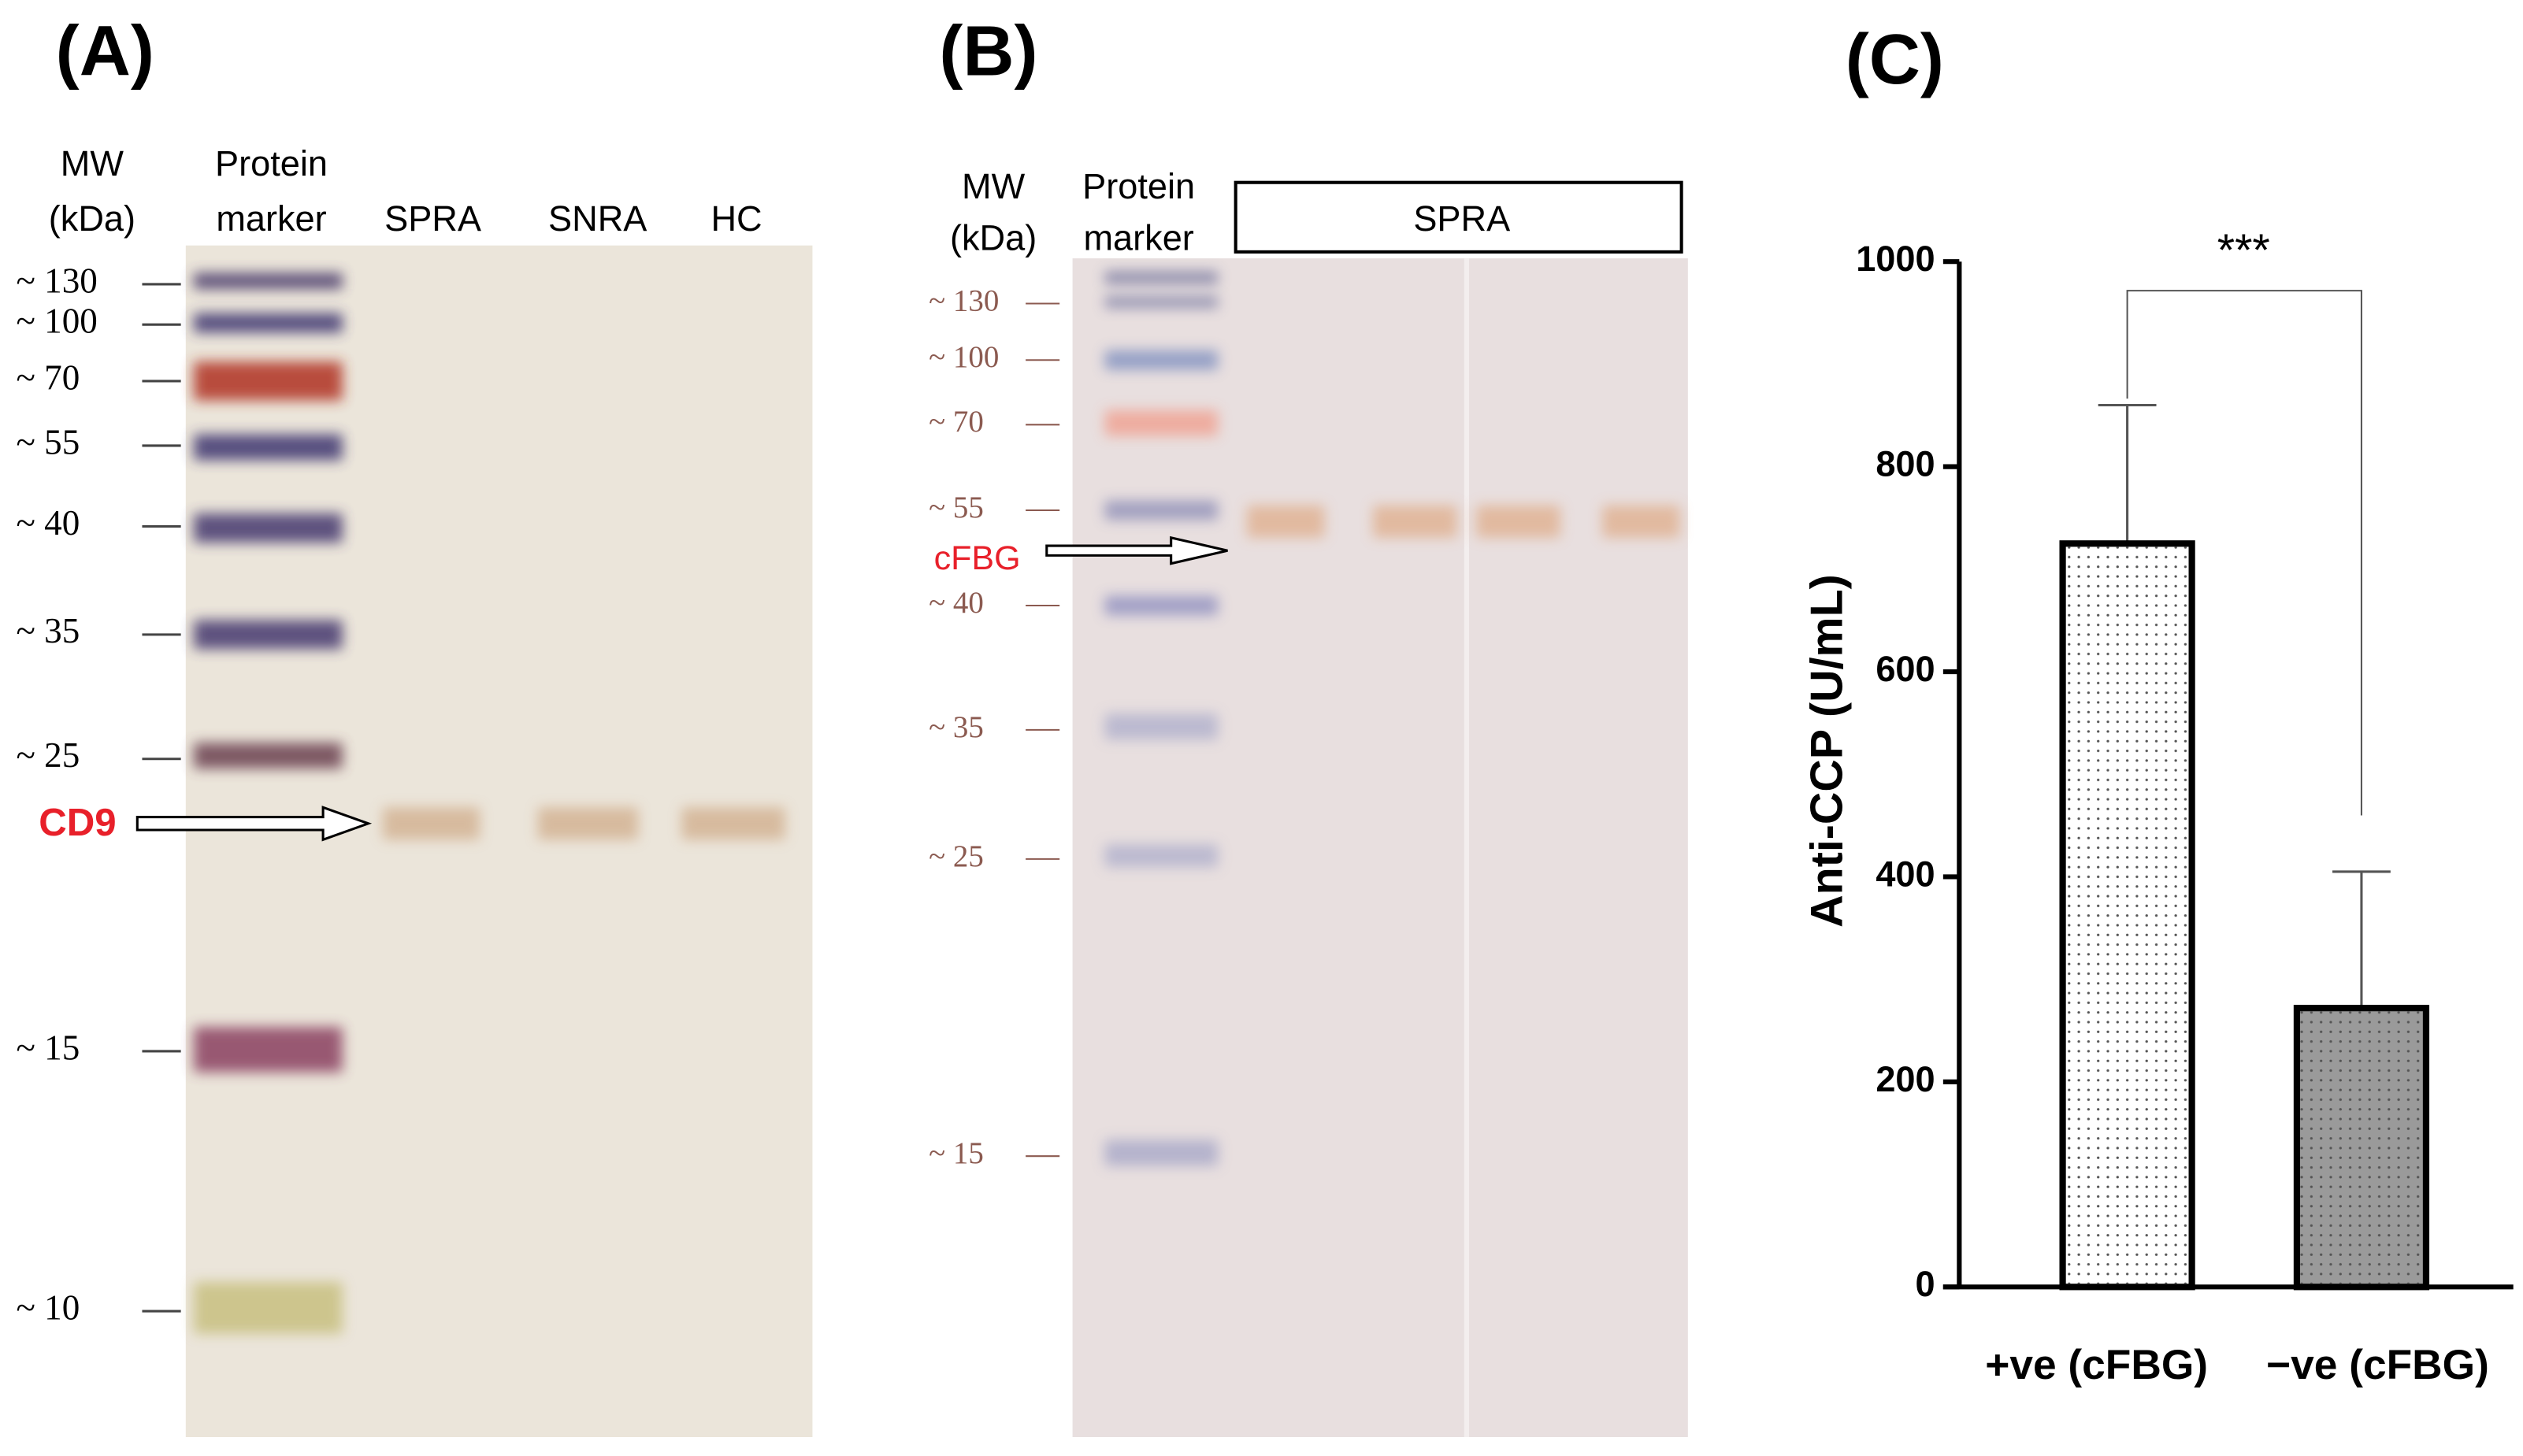  I want to click on y-tick-label: 600, so click(1906, 669).